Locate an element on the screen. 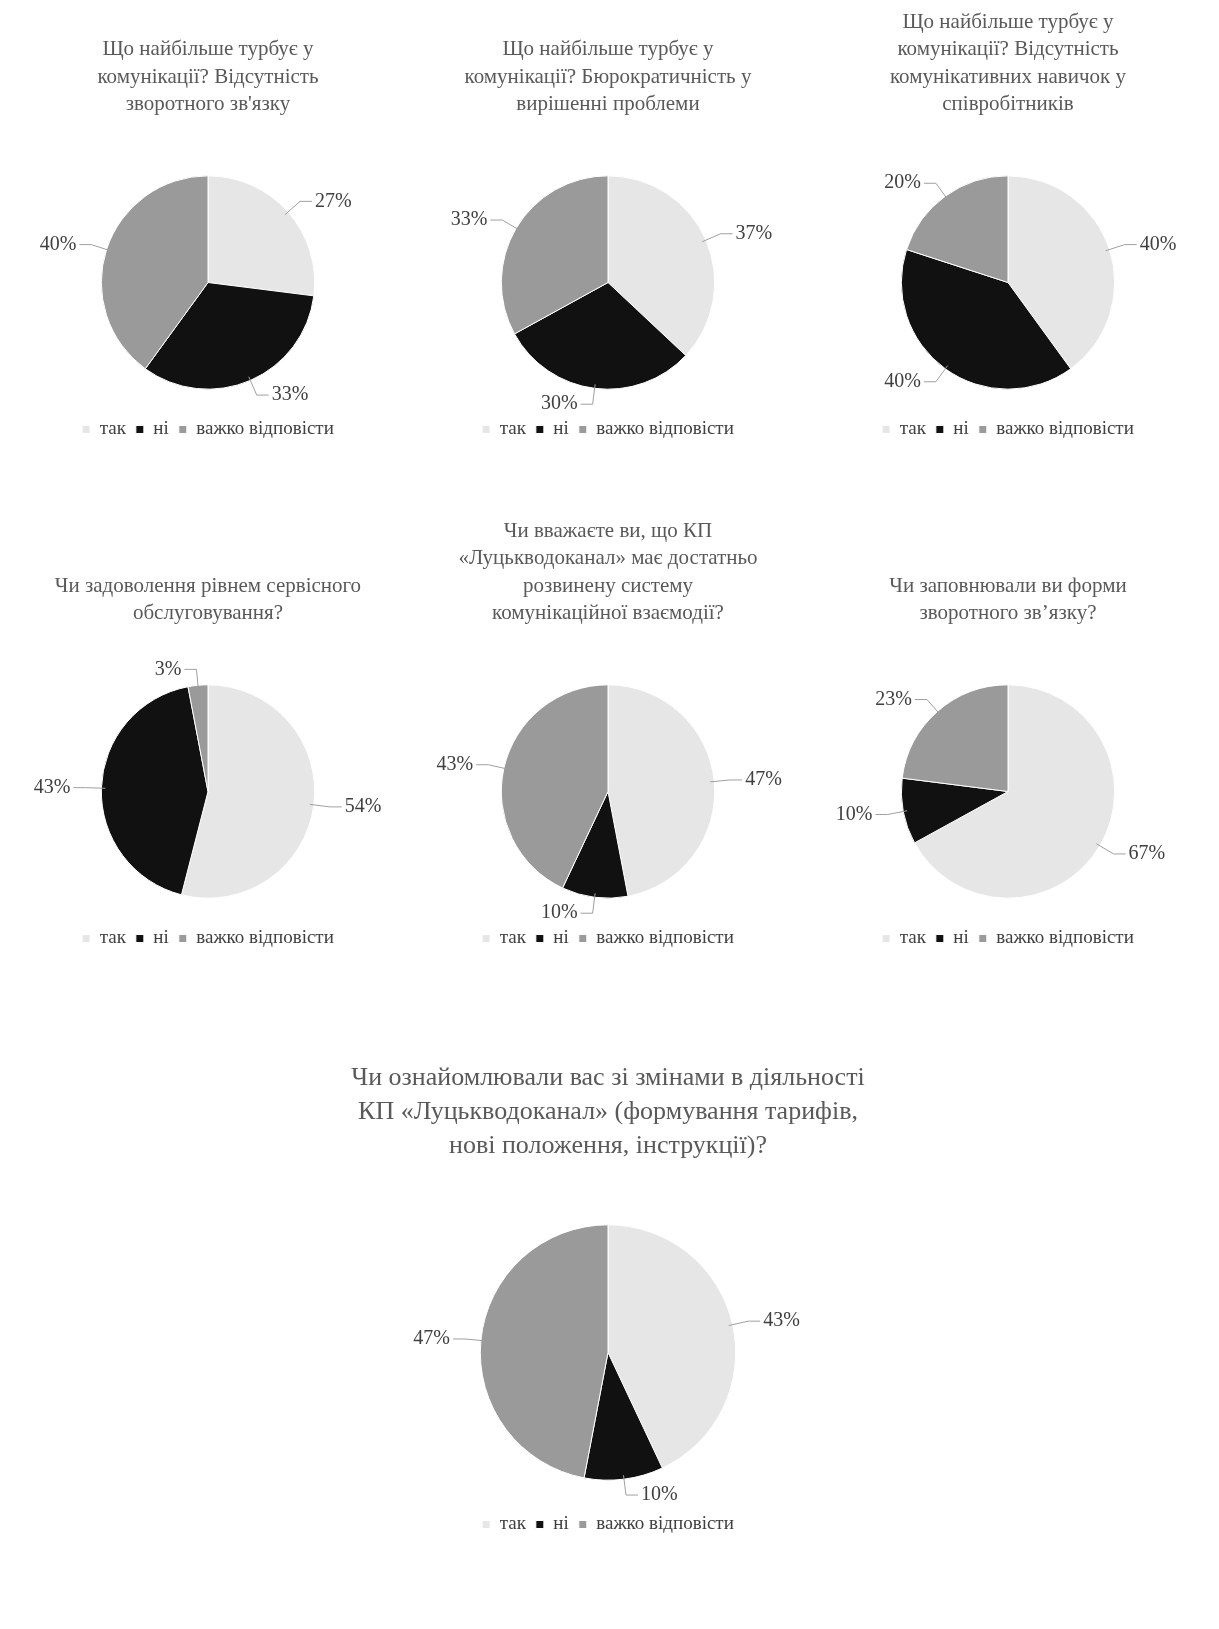 Image resolution: width=1219 pixels, height=1629 pixels. data-label: 37% is located at coordinates (754, 232).